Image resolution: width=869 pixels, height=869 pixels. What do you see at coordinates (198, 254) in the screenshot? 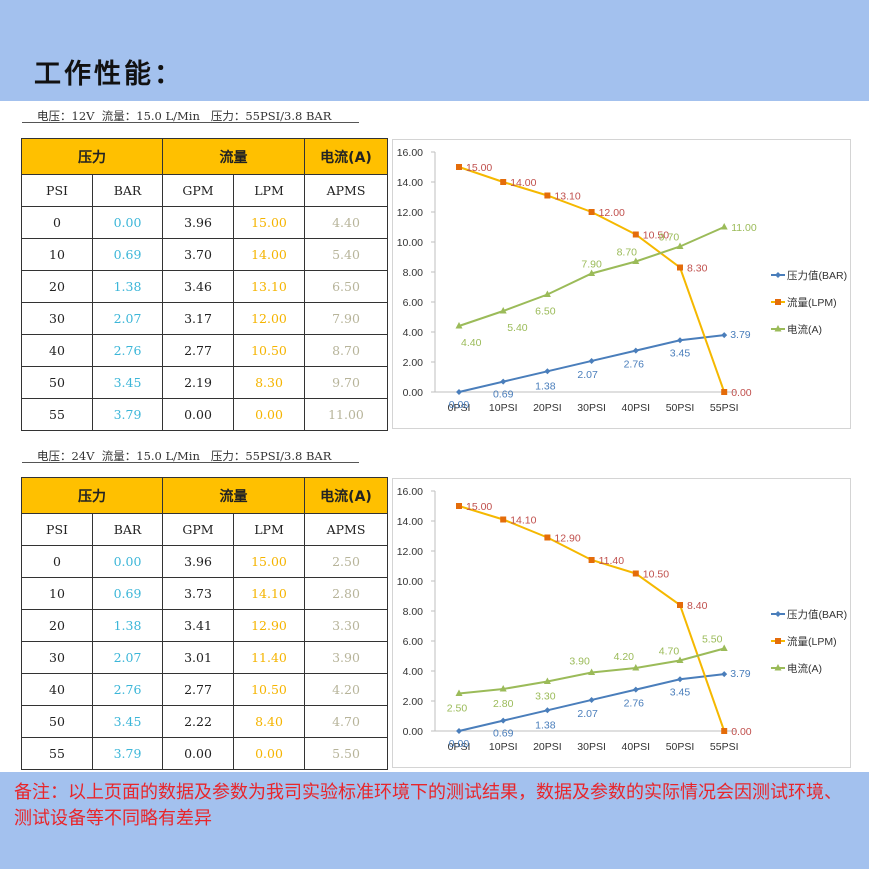
I see `cell-gpm: 3.70` at bounding box center [198, 254].